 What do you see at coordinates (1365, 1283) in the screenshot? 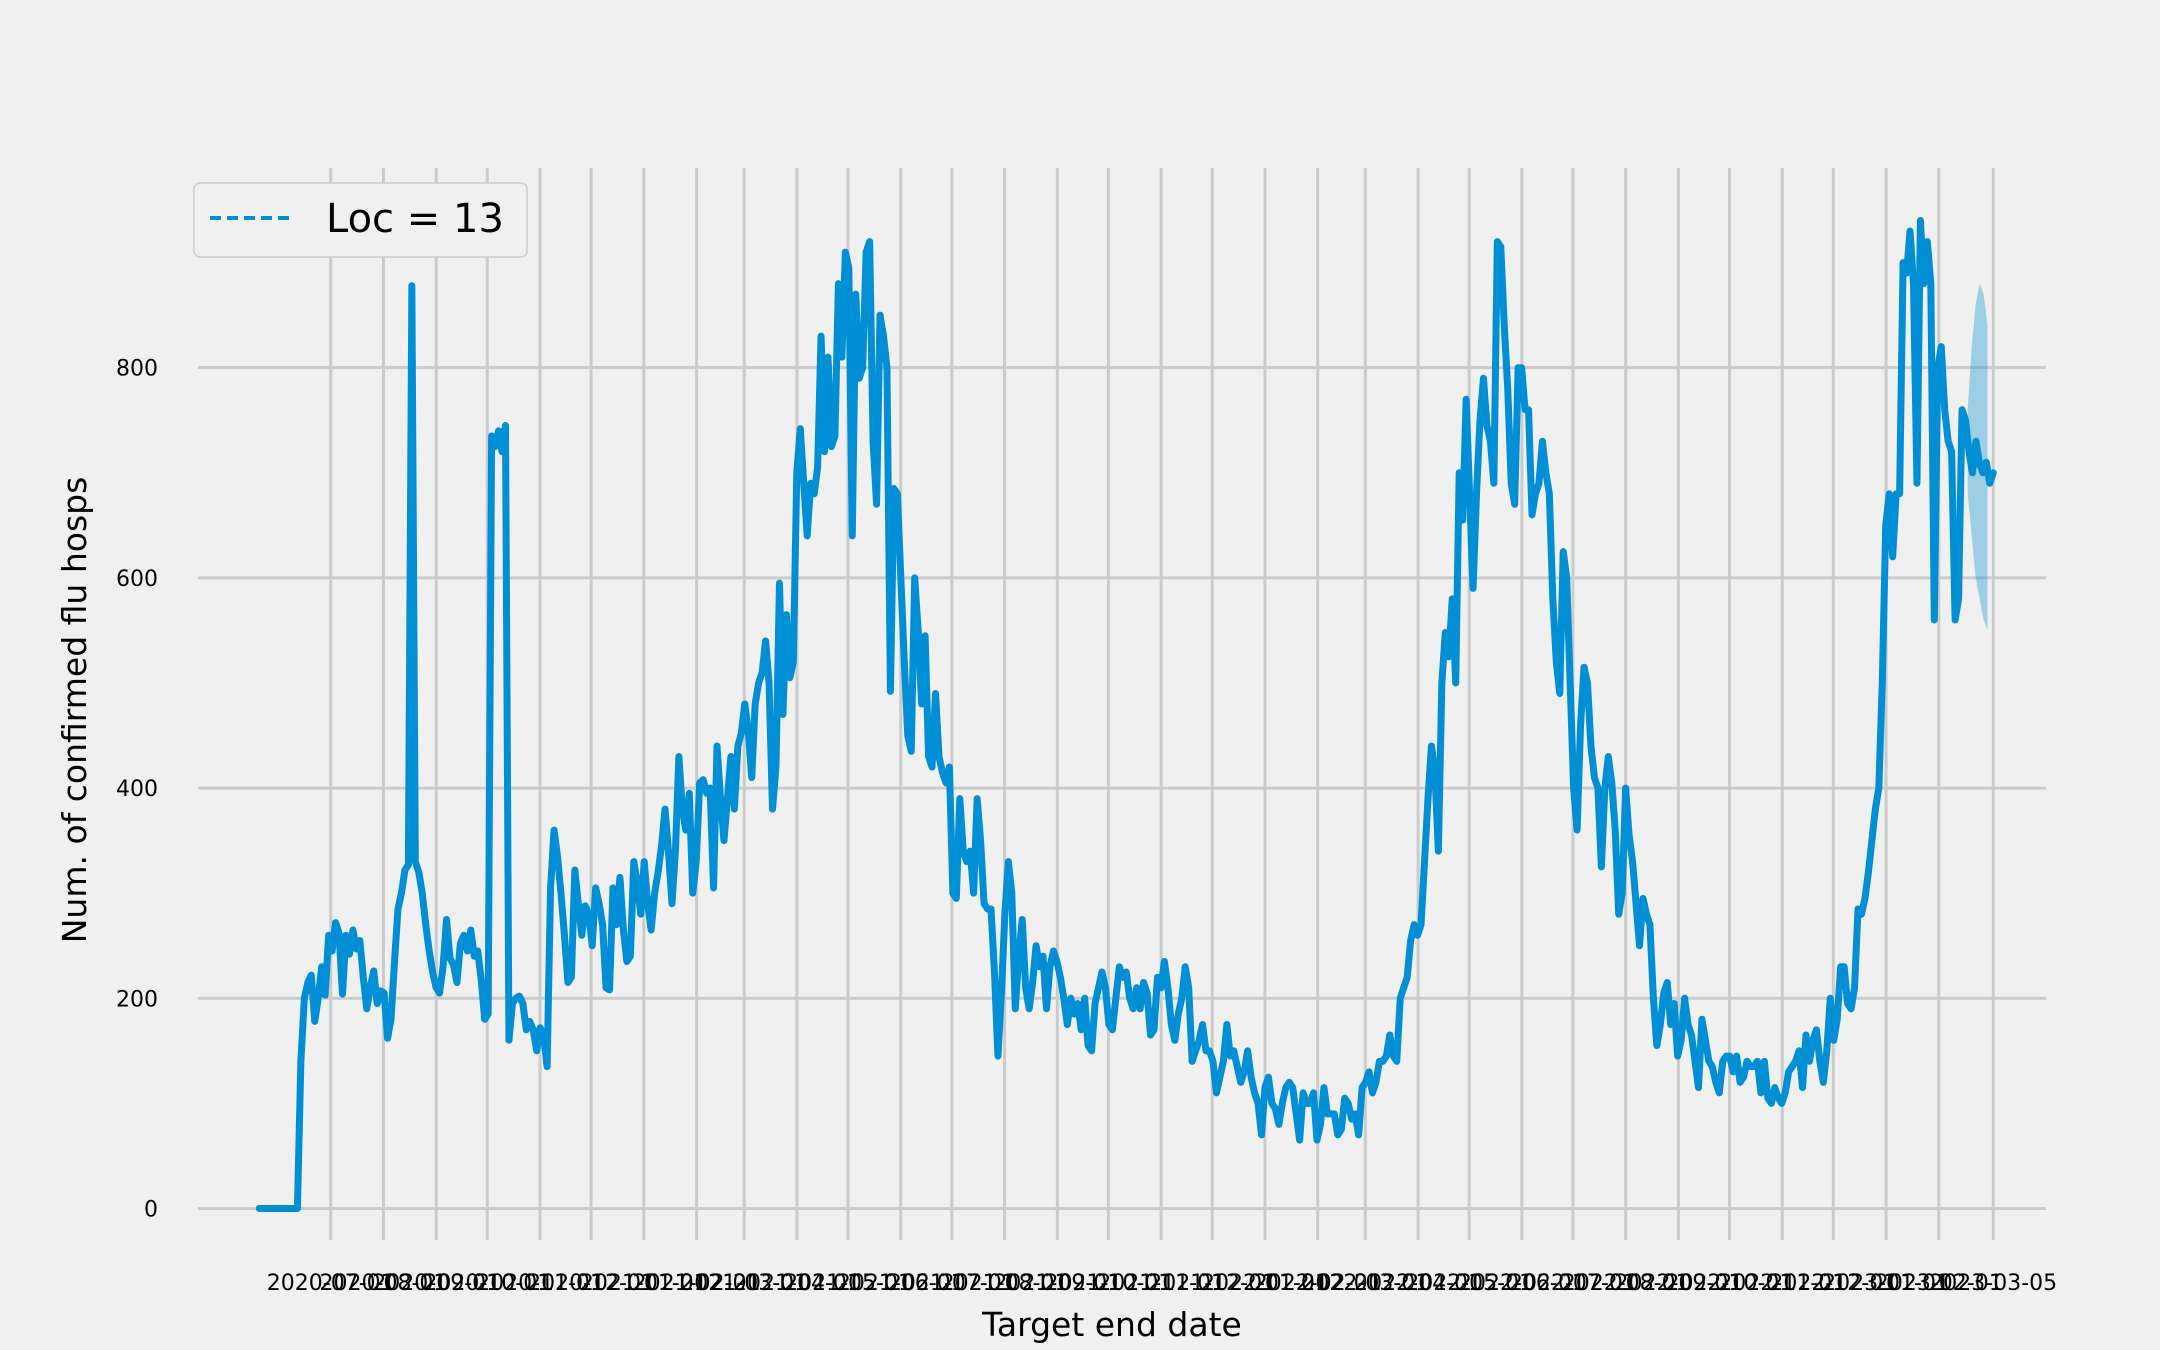
I see `x-tick-label: 2022-03-01` at bounding box center [1365, 1283].